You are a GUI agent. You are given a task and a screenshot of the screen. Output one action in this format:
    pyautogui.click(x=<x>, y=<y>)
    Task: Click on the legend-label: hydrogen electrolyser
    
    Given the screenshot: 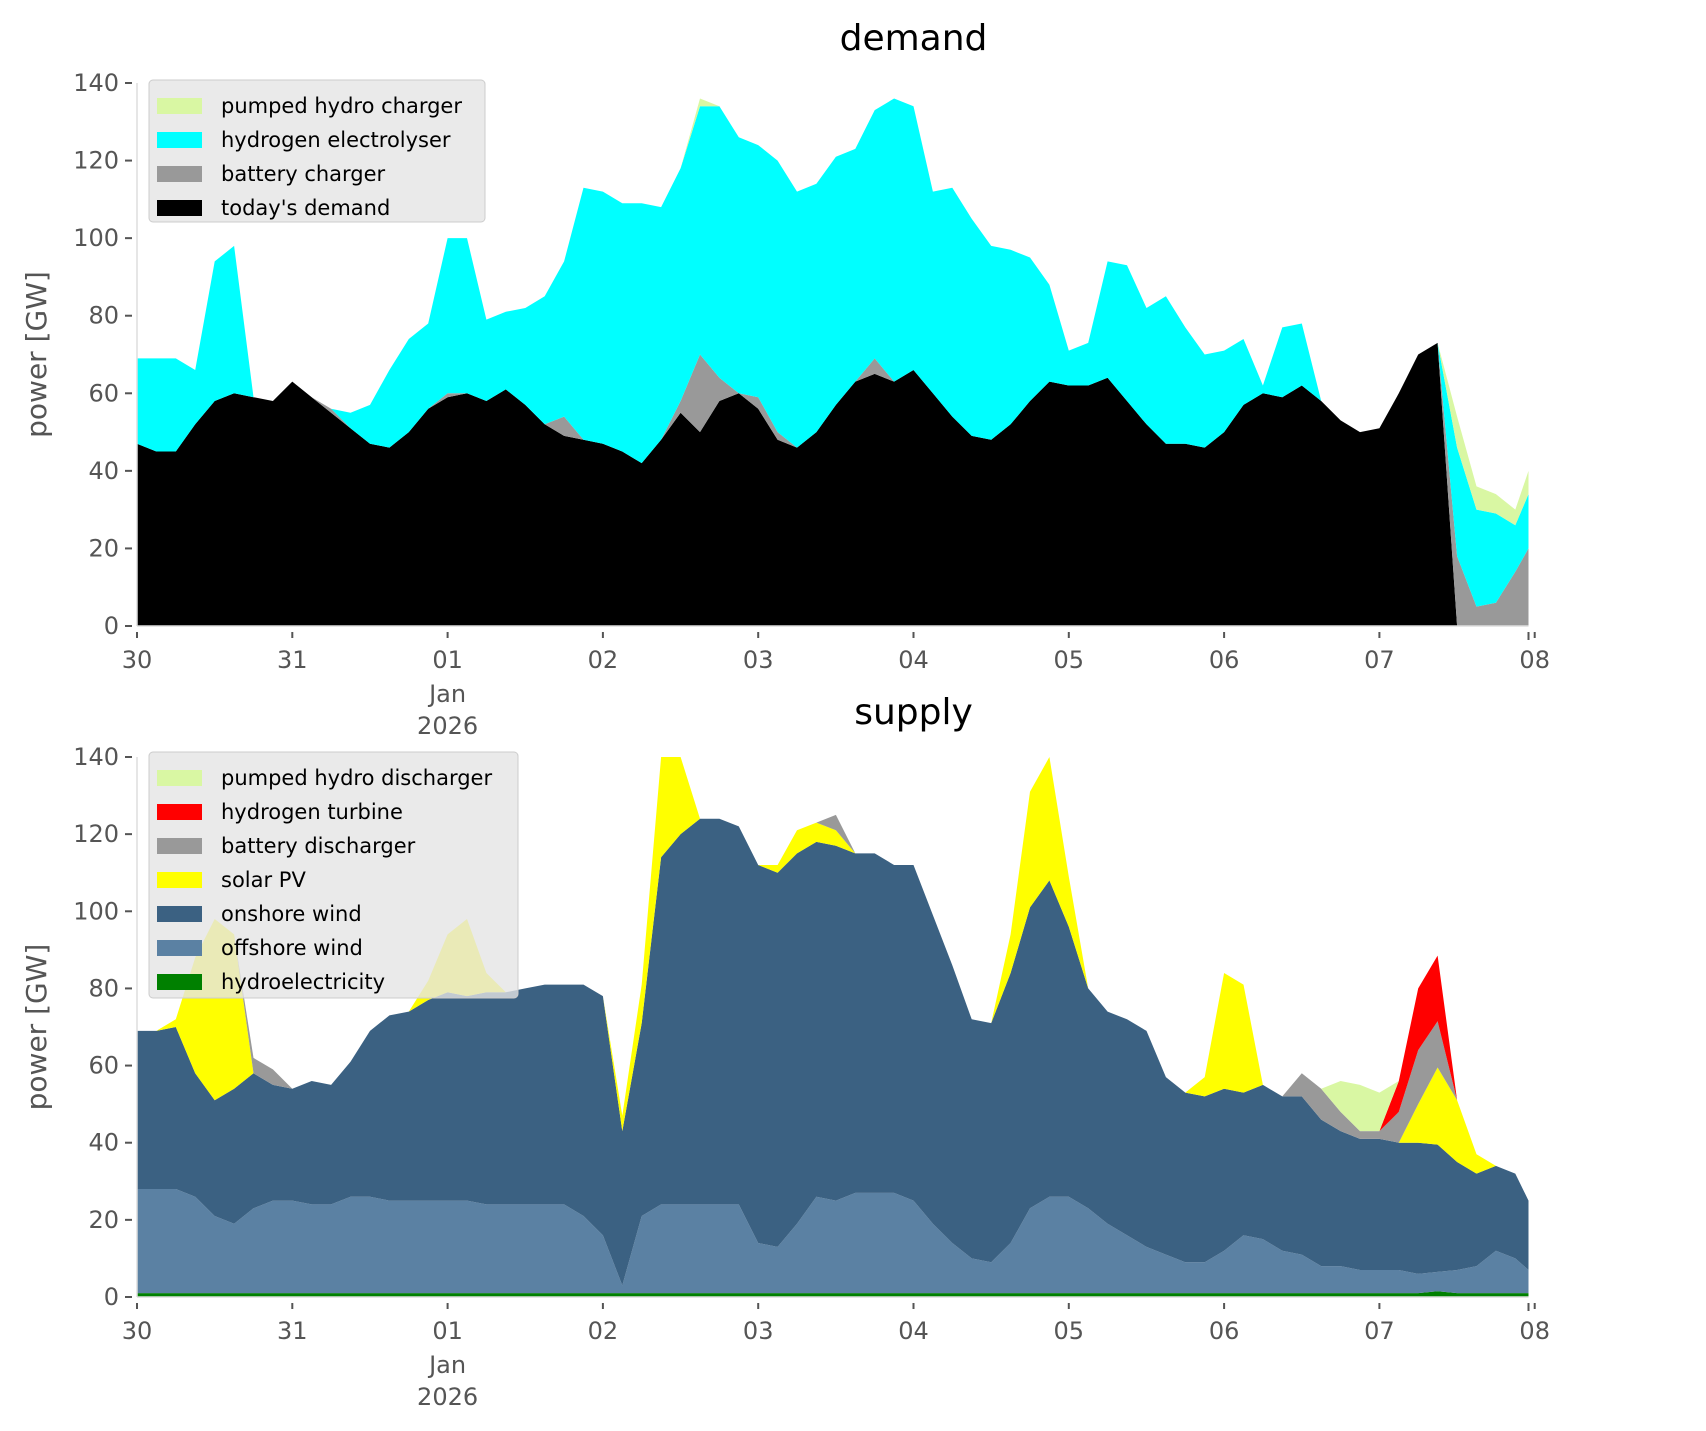 What is the action you would take?
    pyautogui.click(x=336, y=140)
    